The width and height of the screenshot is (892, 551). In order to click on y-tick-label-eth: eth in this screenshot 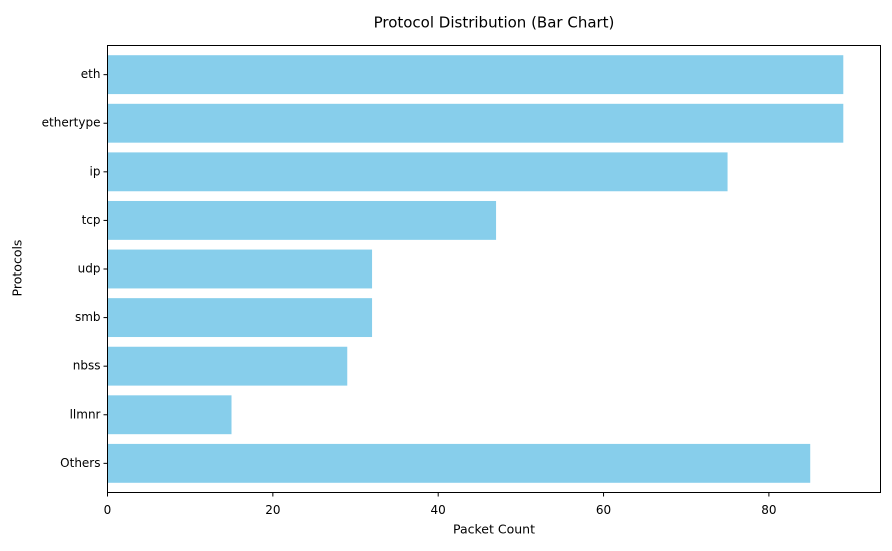, I will do `click(91, 74)`.